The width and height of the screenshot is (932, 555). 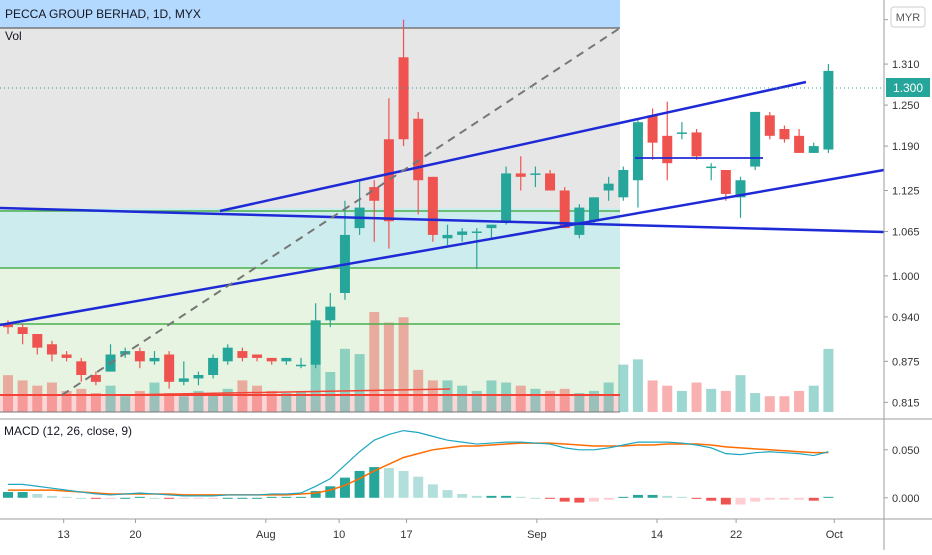 What do you see at coordinates (906, 106) in the screenshot?
I see `price-tick-label: 1.250` at bounding box center [906, 106].